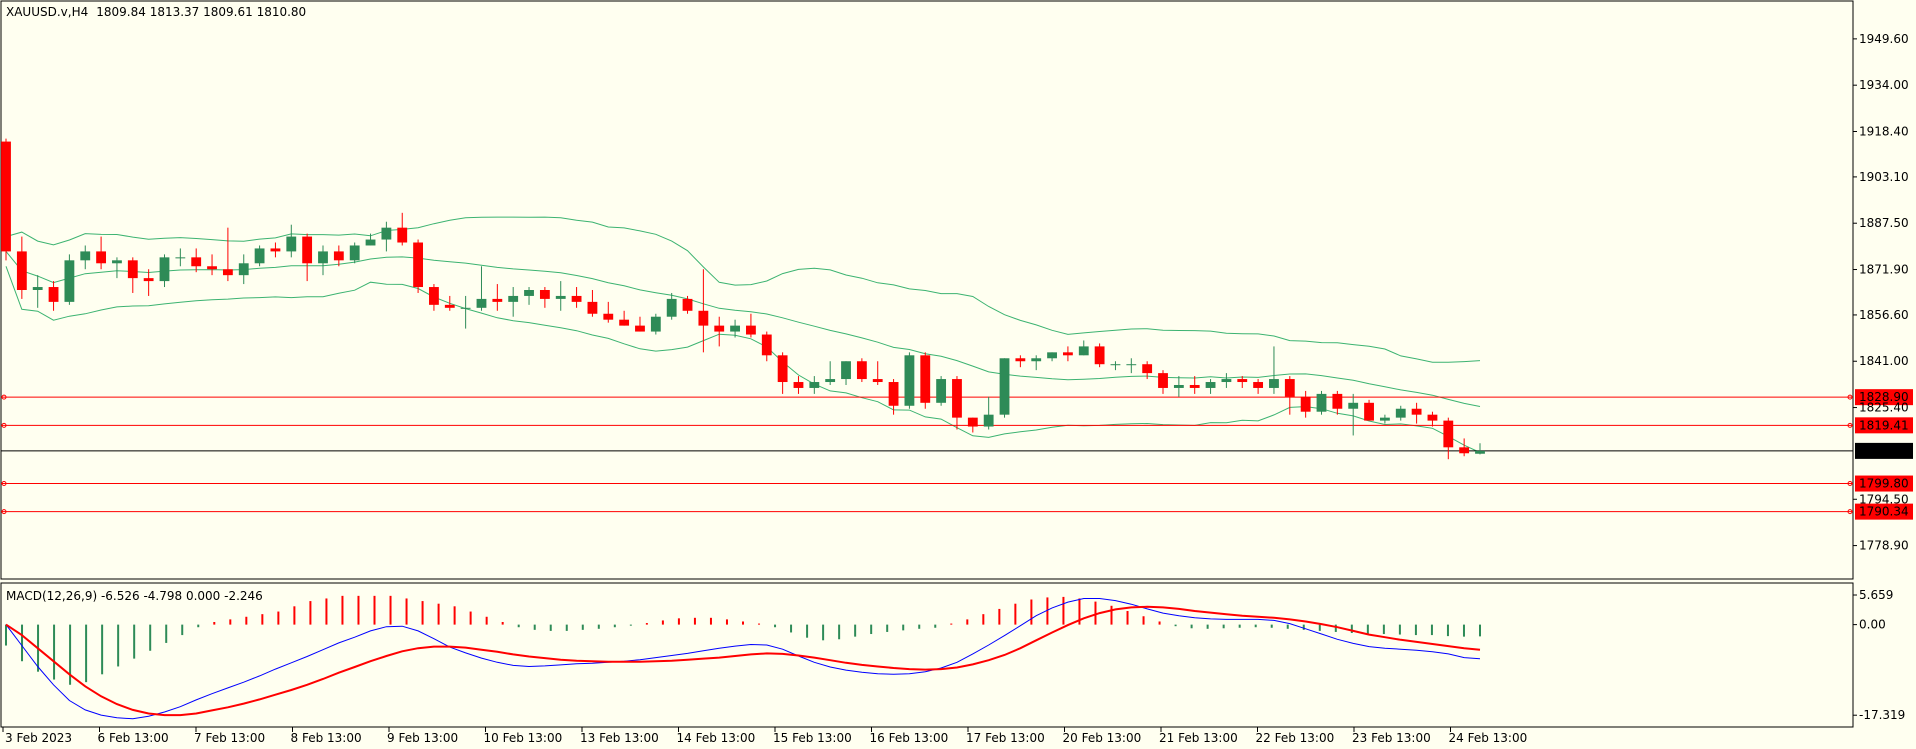 The height and width of the screenshot is (749, 1916). I want to click on price-level-label: 1828.90, so click(1884, 397).